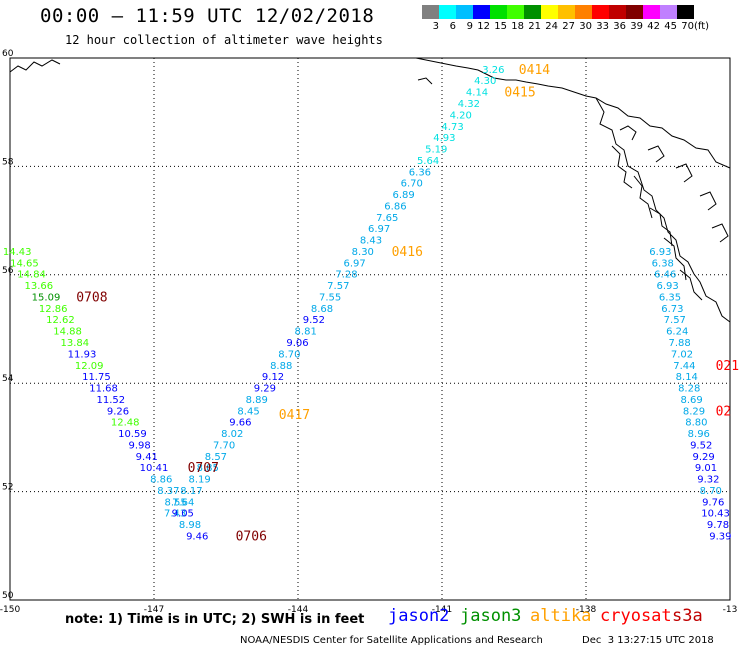 The width and height of the screenshot is (740, 650). What do you see at coordinates (207, 16) in the screenshot?
I see `map-title: 00:00 – 11:59 UTC 12/02/2018` at bounding box center [207, 16].